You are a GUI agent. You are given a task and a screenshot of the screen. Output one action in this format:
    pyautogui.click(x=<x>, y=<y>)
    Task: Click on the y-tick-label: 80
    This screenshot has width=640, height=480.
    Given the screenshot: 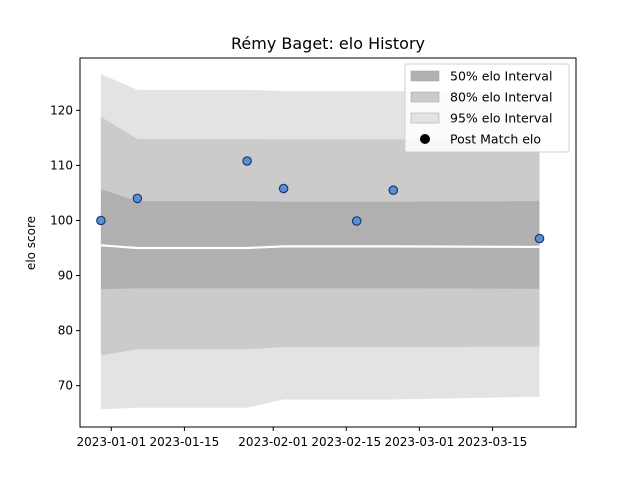 What is the action you would take?
    pyautogui.click(x=65, y=331)
    